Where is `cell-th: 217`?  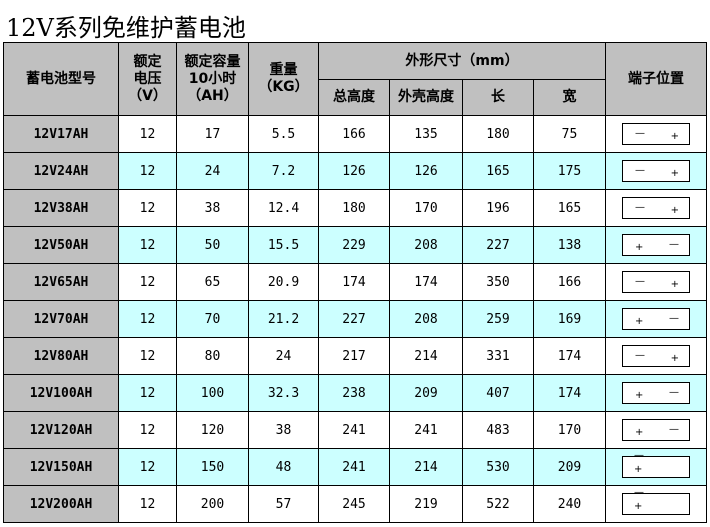
cell-th: 217 is located at coordinates (354, 356).